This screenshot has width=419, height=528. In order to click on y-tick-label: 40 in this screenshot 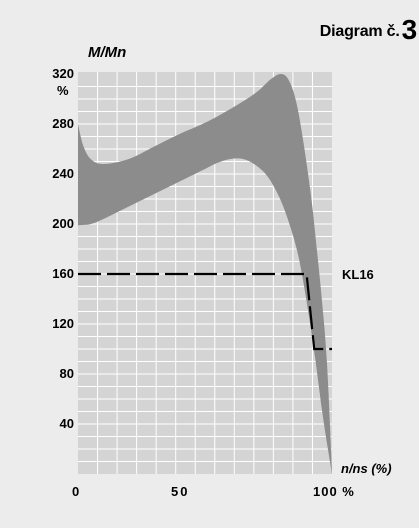, I will do `click(66, 423)`.